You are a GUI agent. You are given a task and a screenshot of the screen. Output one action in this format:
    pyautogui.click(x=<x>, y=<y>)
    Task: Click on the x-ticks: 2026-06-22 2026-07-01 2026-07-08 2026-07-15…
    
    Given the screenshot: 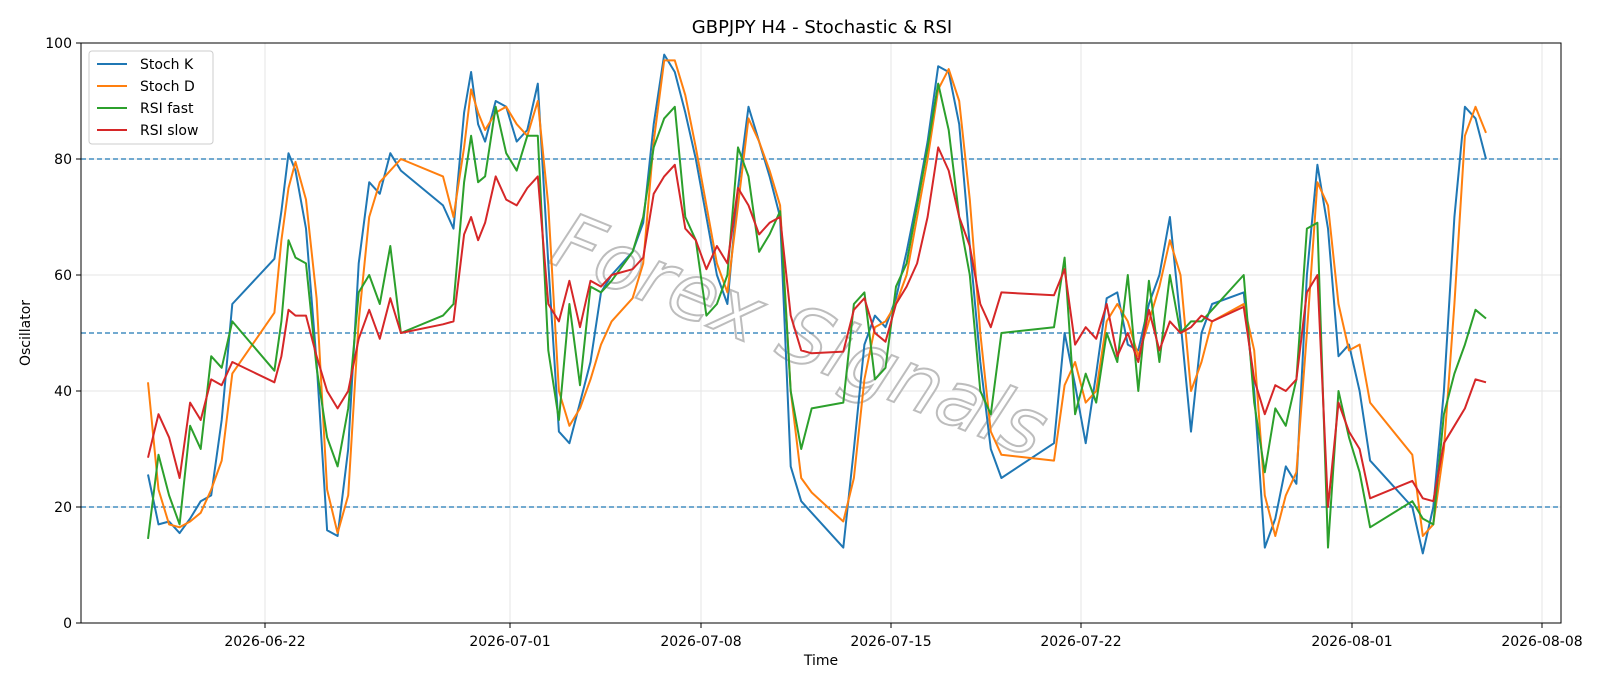 What is the action you would take?
    pyautogui.click(x=903, y=636)
    